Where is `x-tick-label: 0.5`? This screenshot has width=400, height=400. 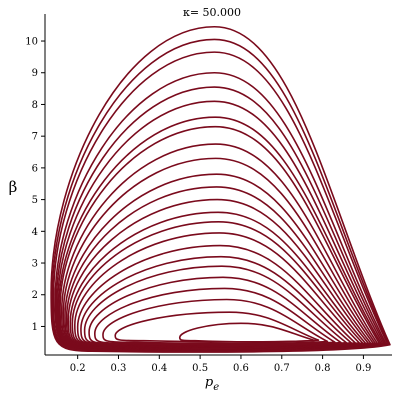
x-tick-label: 0.5 is located at coordinates (200, 368).